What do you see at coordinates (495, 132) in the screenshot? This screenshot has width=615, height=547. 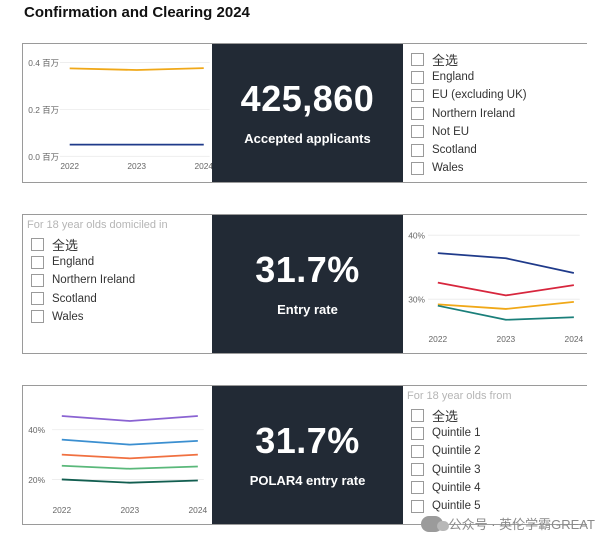 I see `slicer-item-not-eu: Not EU` at bounding box center [495, 132].